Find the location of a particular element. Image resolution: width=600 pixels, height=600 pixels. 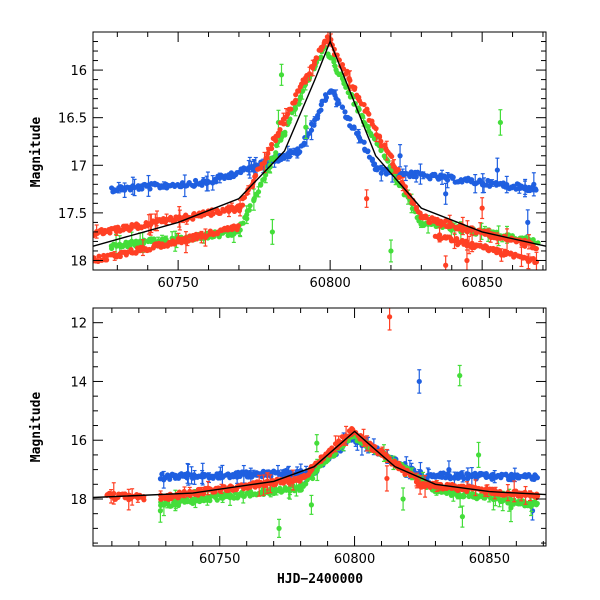

bottom-y-tick-label: 14 is located at coordinates (78, 382).